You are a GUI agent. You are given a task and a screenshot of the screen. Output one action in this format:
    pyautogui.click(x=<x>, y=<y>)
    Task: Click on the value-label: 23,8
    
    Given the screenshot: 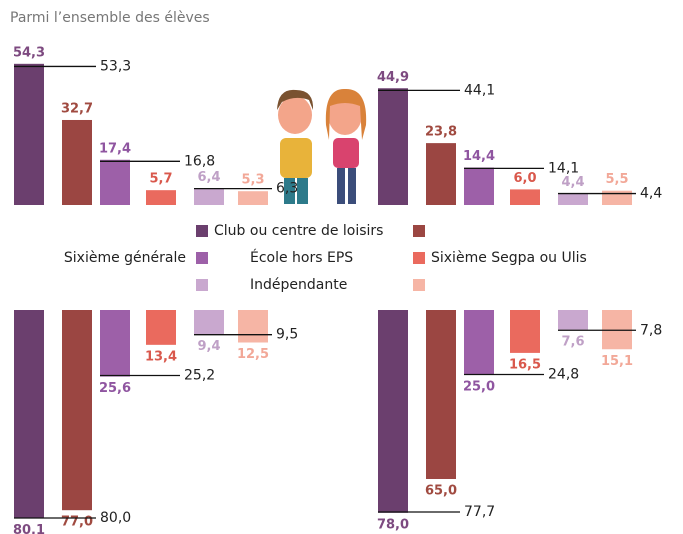 What is the action you would take?
    pyautogui.click(x=441, y=132)
    